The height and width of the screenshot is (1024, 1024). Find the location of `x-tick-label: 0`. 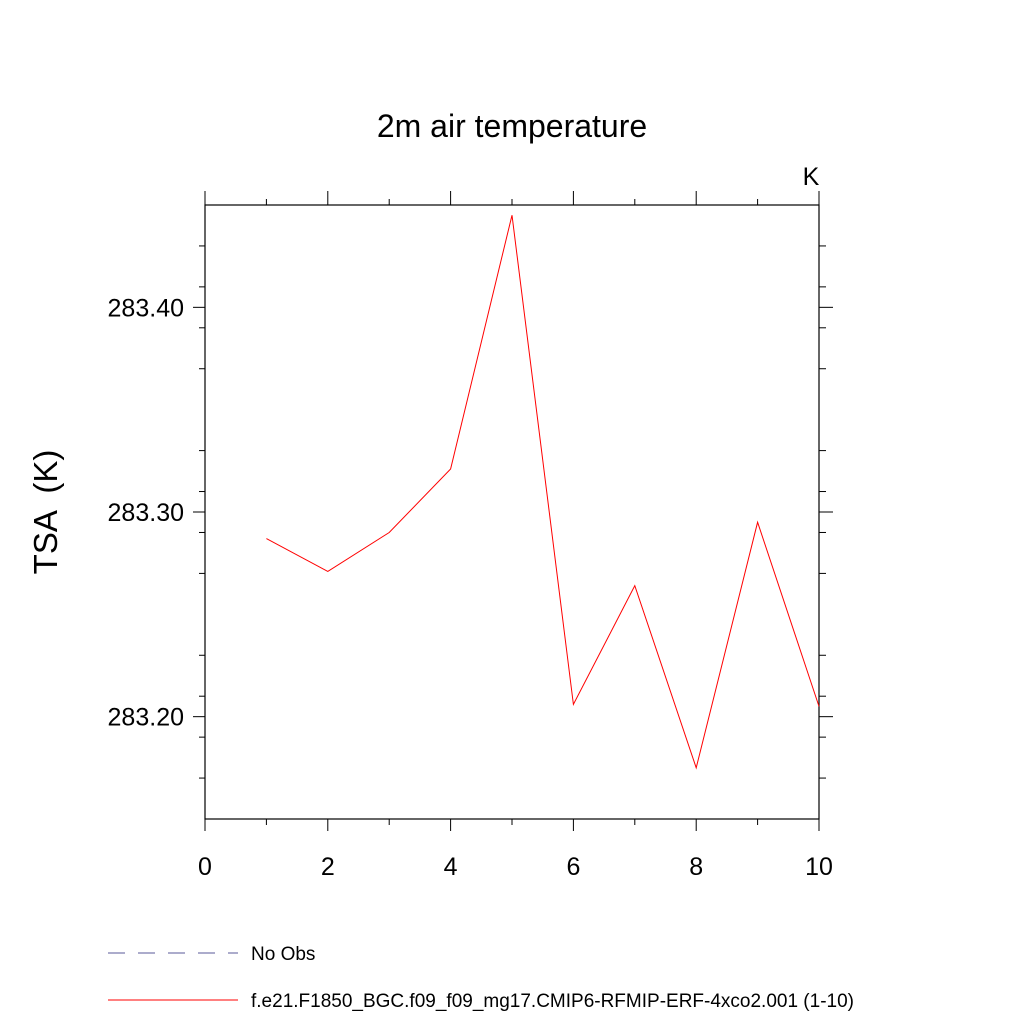

x-tick-label: 0 is located at coordinates (205, 867).